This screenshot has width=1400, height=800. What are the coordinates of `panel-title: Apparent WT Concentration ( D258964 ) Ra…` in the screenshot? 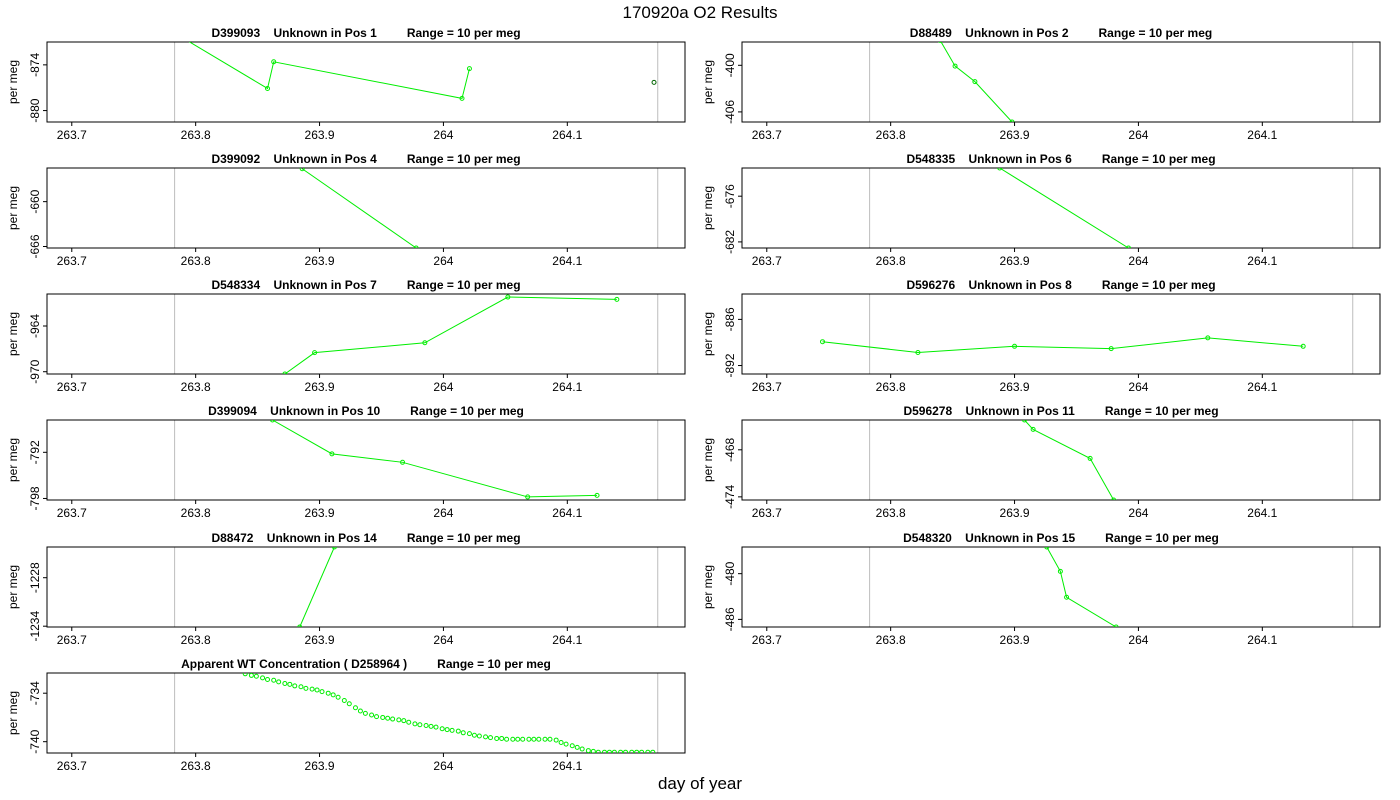 It's located at (366, 664).